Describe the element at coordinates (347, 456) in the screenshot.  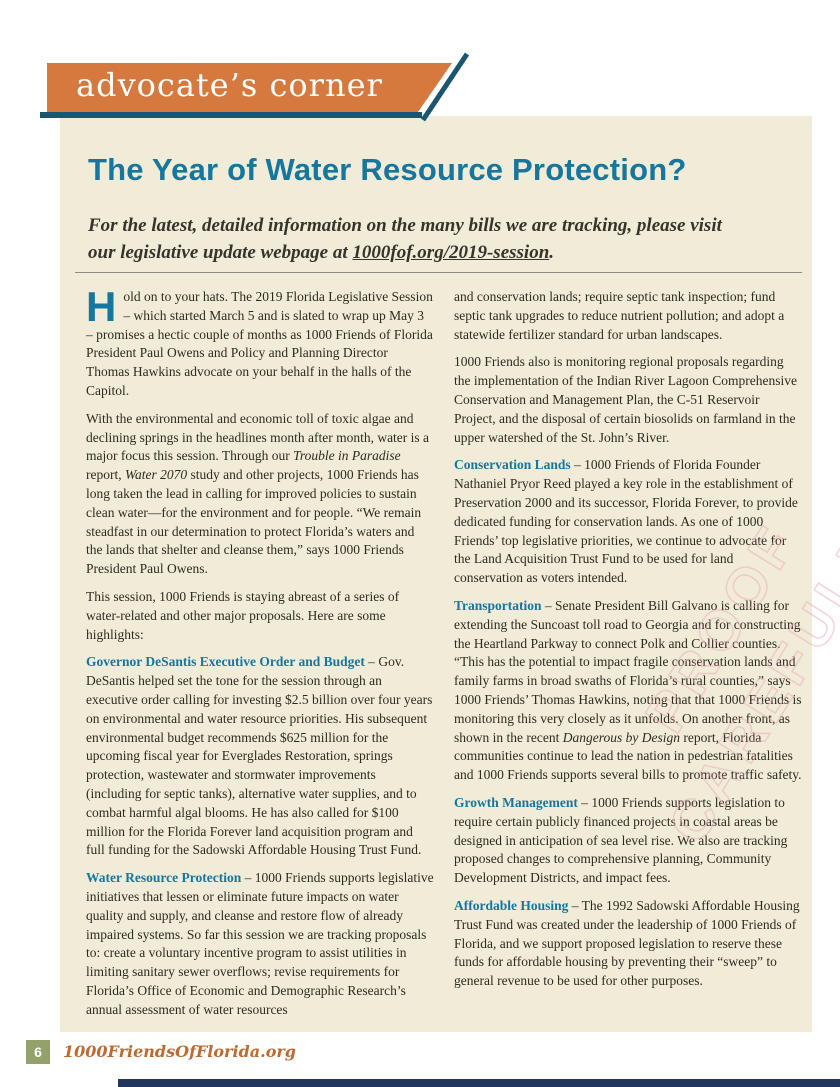
I see `report-title-italic: Trouble in Paradise` at that location.